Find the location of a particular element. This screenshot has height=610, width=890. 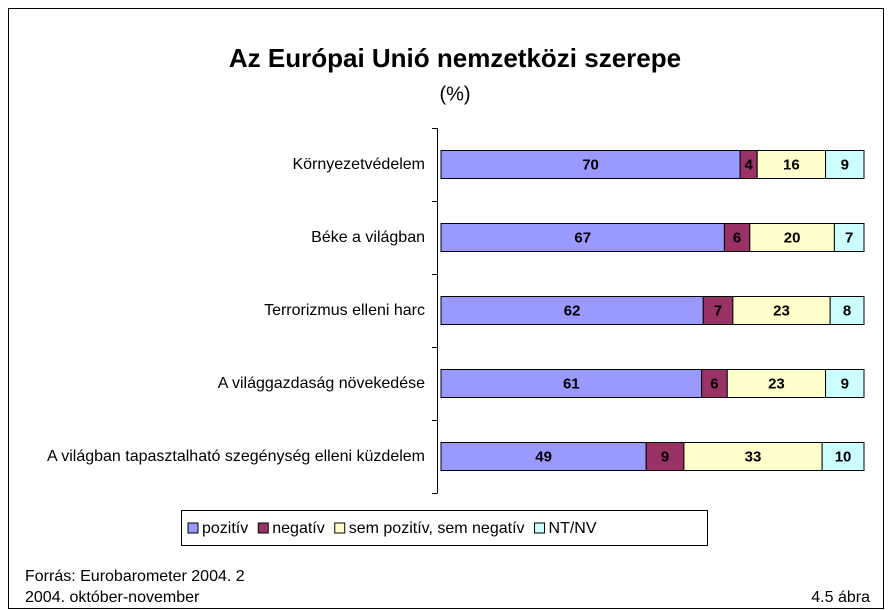

legend-label: negatív is located at coordinates (298, 528).